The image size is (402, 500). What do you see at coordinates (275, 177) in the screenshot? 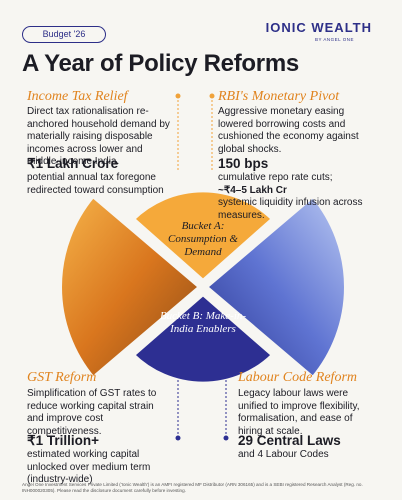
I see `stat-line: cumulative repo rate cuts;` at bounding box center [275, 177].